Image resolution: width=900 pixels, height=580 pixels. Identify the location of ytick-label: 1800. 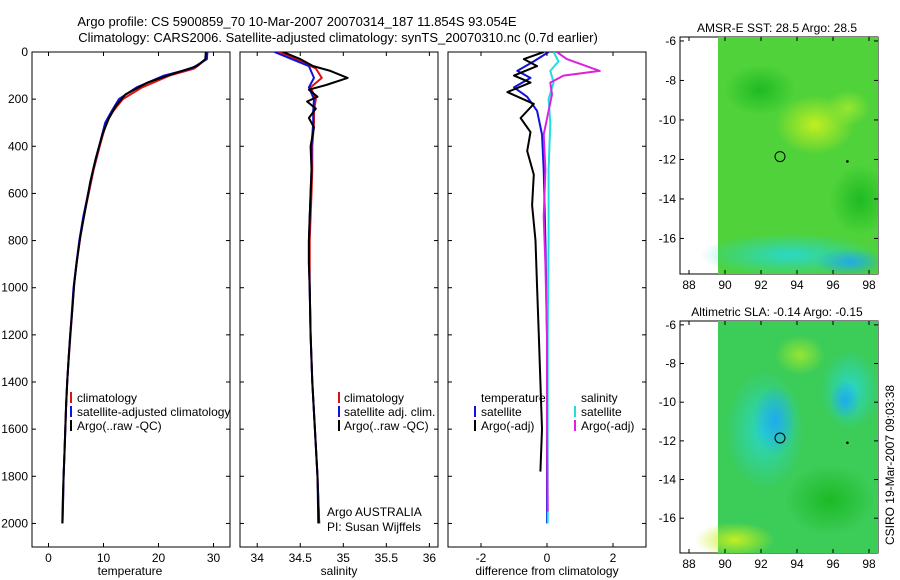
(14, 476).